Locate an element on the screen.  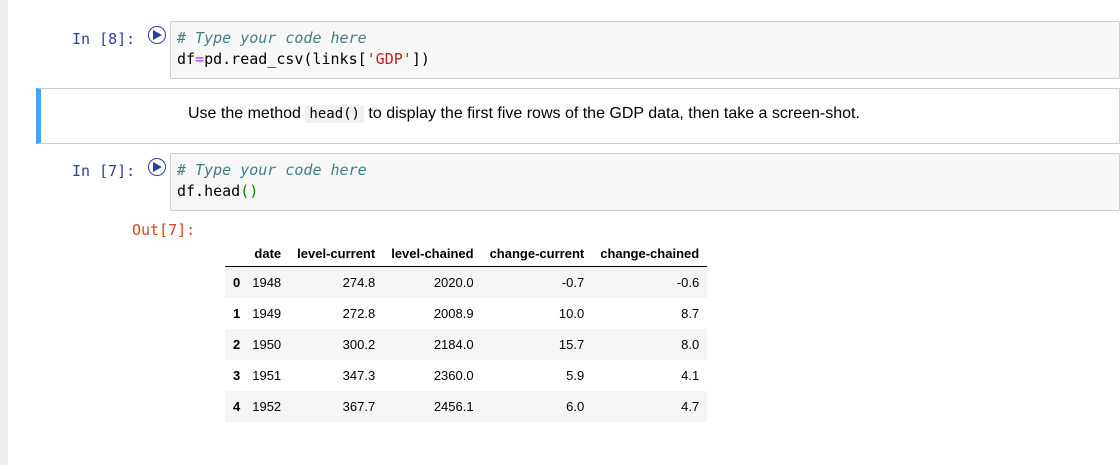
table-cell: 1948 is located at coordinates (267, 282).